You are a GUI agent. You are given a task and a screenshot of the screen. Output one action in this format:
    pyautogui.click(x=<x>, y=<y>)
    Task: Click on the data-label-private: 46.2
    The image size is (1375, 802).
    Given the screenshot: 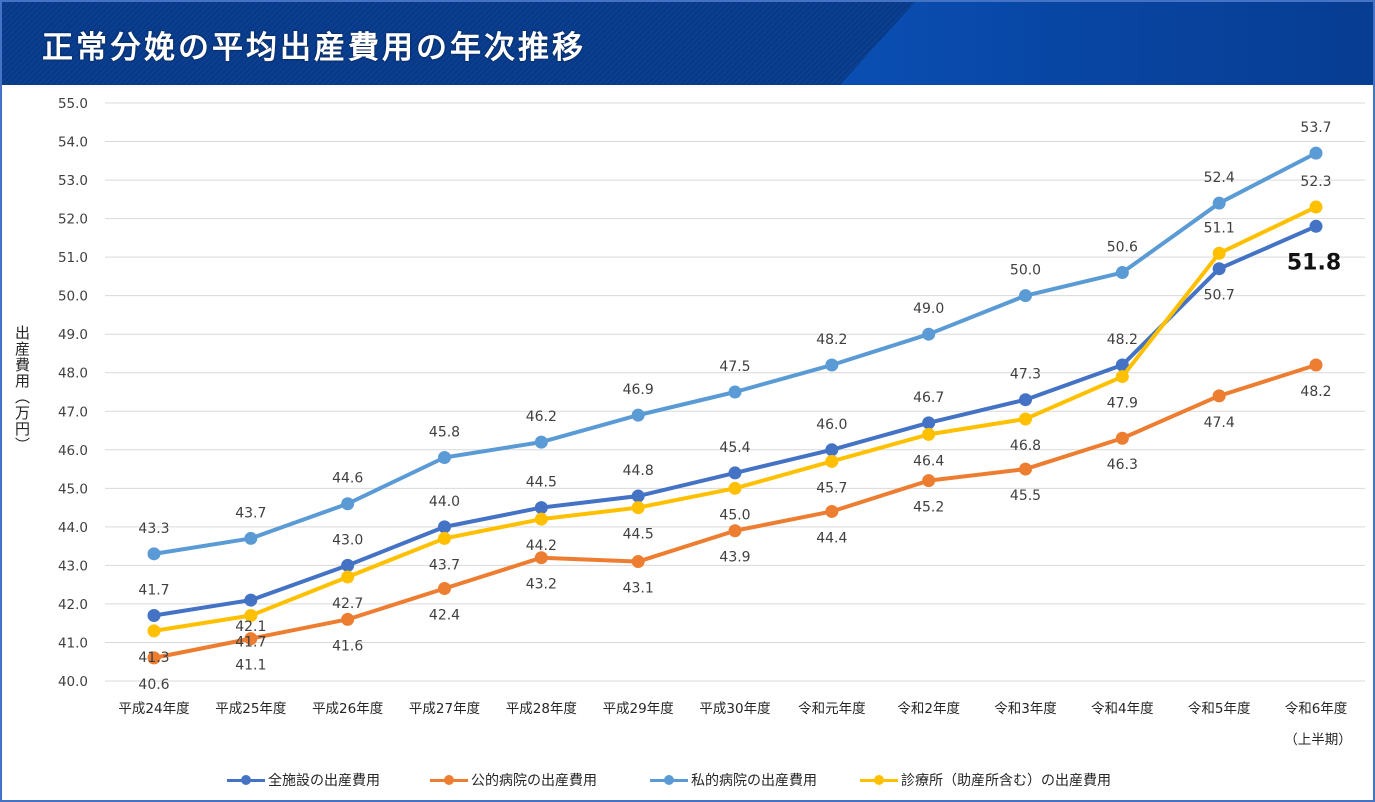 What is the action you would take?
    pyautogui.click(x=541, y=417)
    